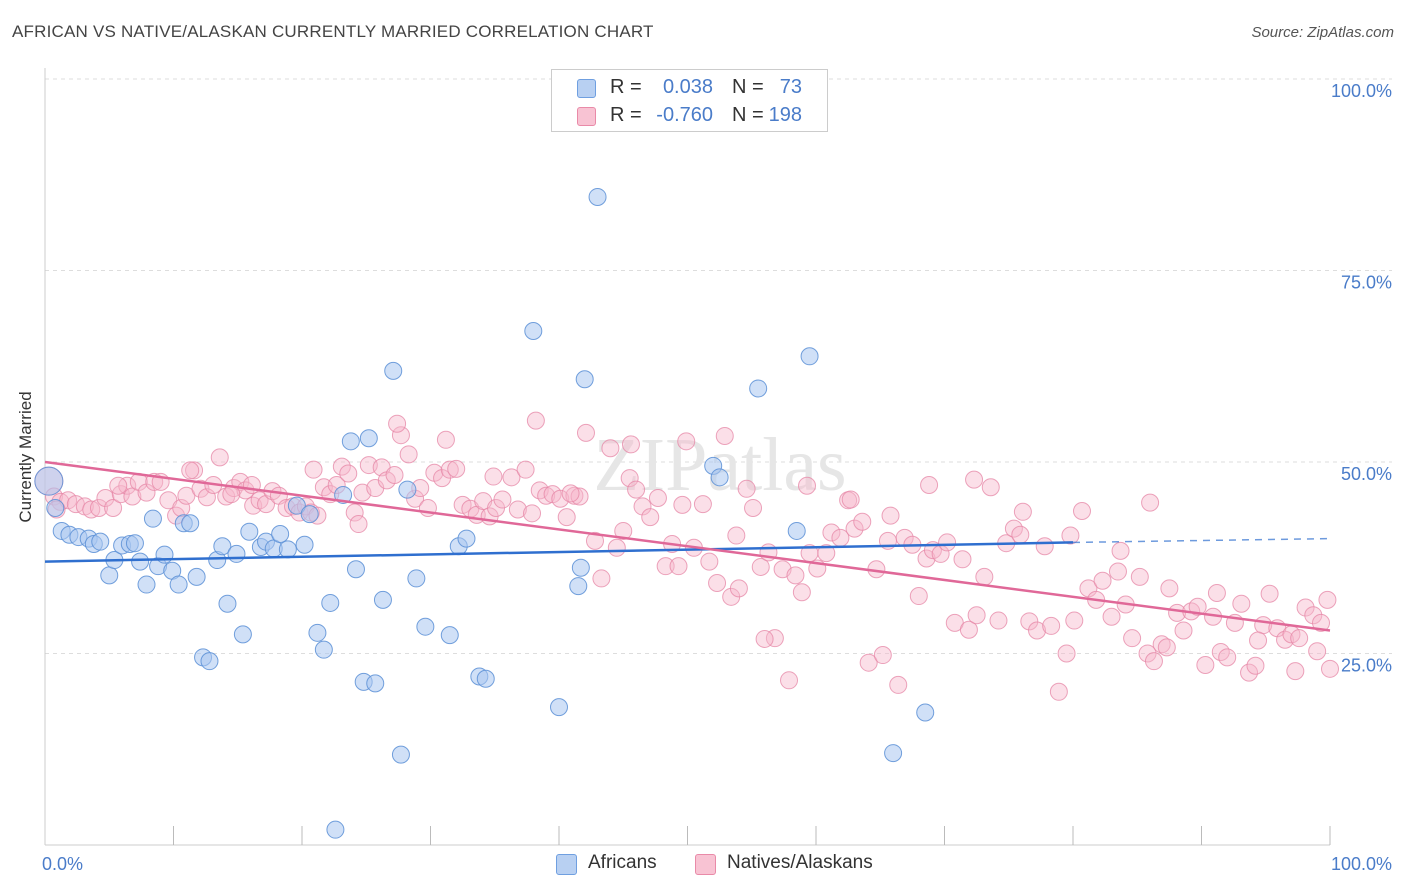 The image size is (1406, 892). I want to click on legend-r-value: 0.038, so click(687, 87).